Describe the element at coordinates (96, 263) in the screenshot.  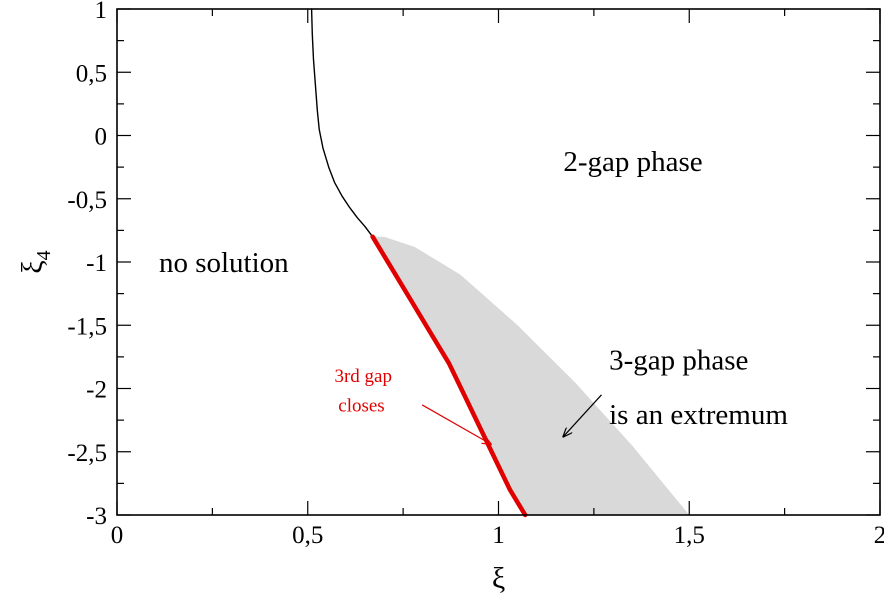
I see `y-tick-label: -1` at that location.